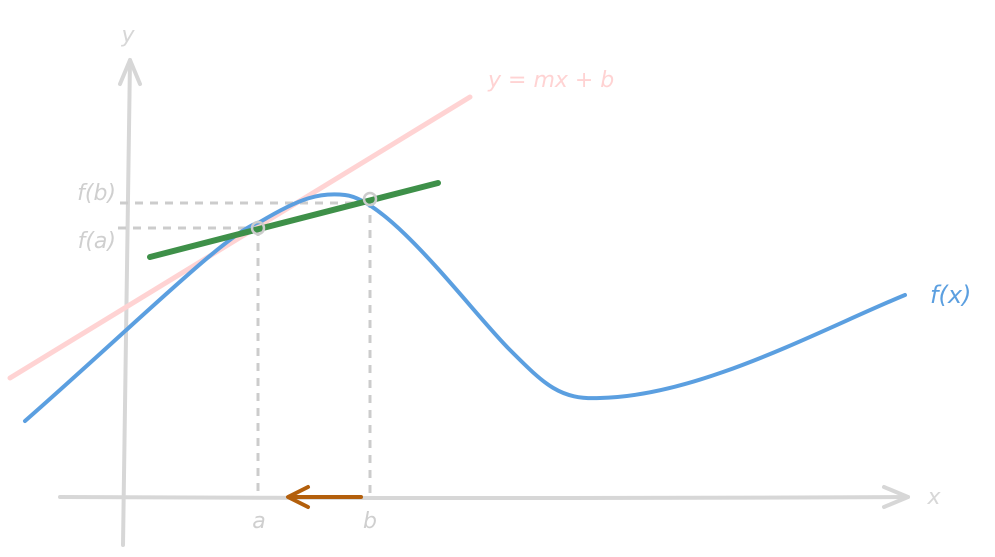 The height and width of the screenshot is (557, 995). I want to click on curve-label: f(x), so click(950, 295).